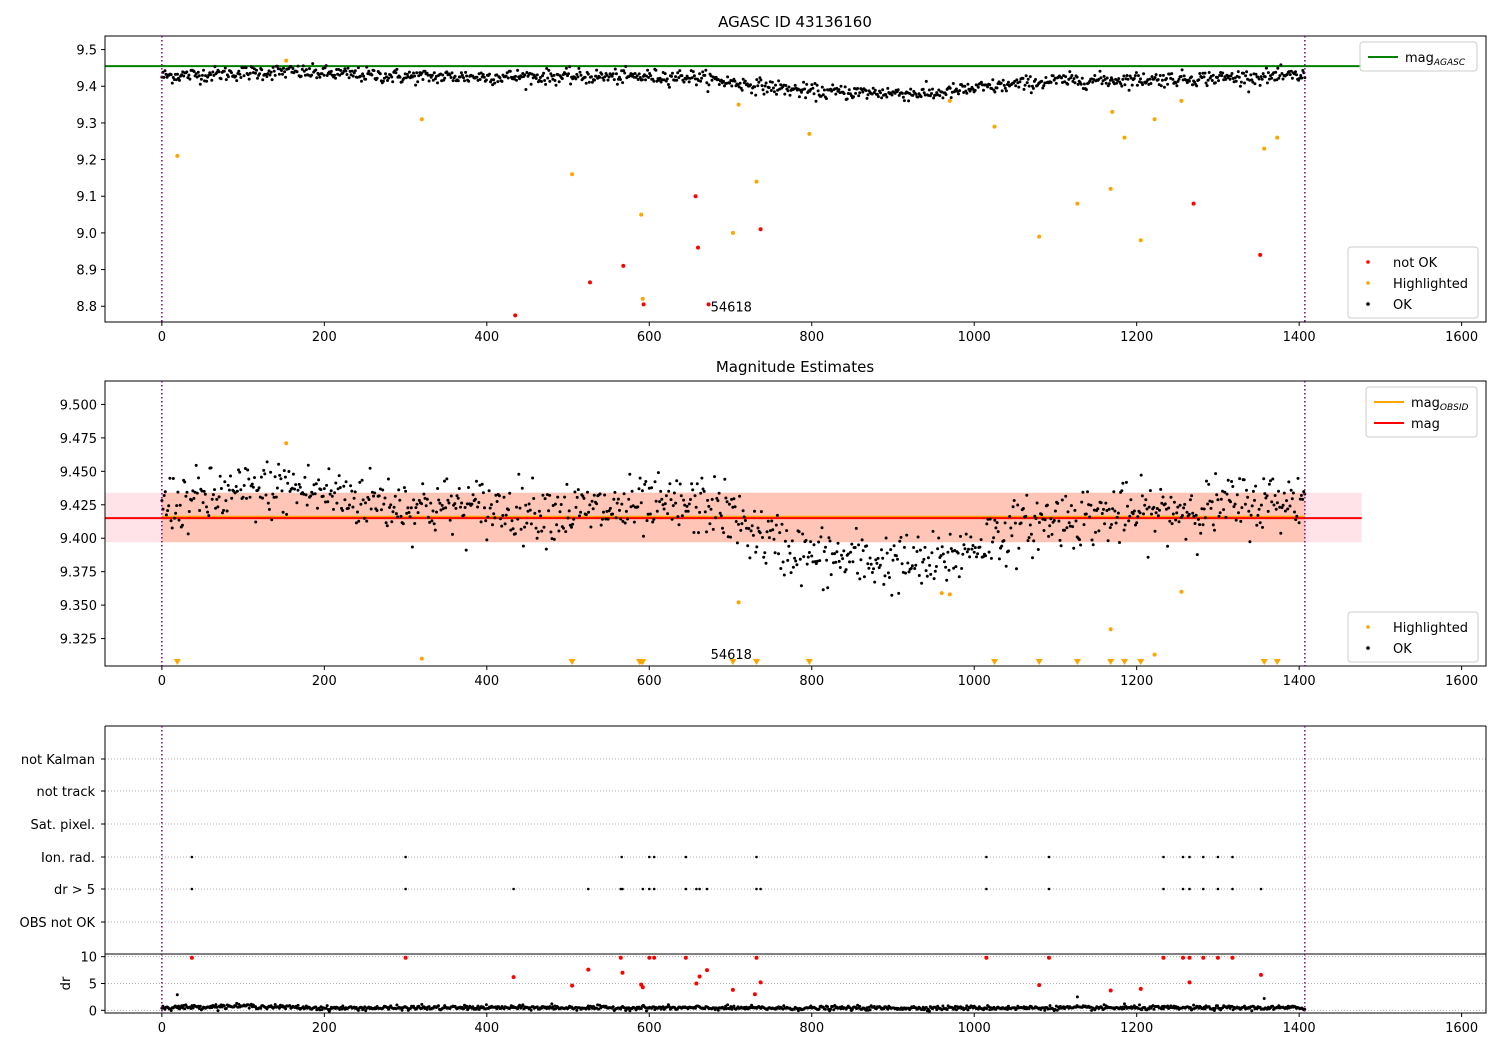  What do you see at coordinates (78, 506) in the screenshot?
I see `y-tick-label: 9.425` at bounding box center [78, 506].